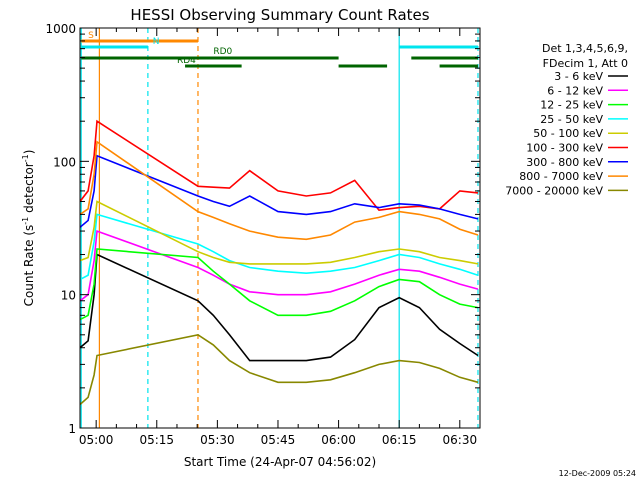  Describe the element at coordinates (561, 176) in the screenshot. I see `legend-entry-label: 800 - 7000 keV` at that location.